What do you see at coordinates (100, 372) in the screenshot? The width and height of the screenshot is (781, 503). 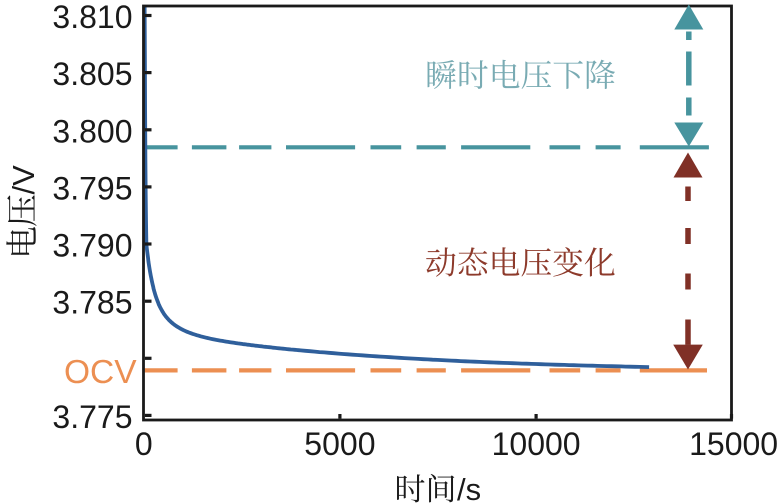 I see `svg-text: OCV` at bounding box center [100, 372].